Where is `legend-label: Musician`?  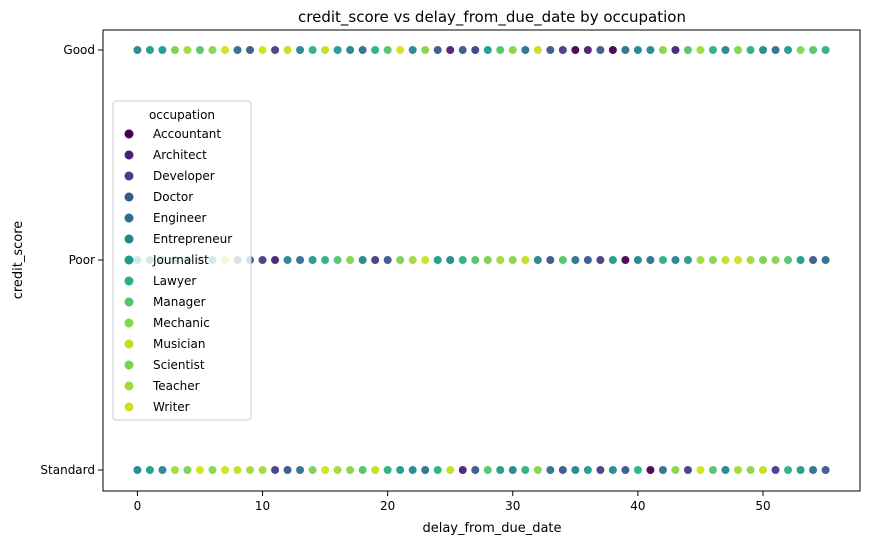
legend-label: Musician is located at coordinates (179, 344).